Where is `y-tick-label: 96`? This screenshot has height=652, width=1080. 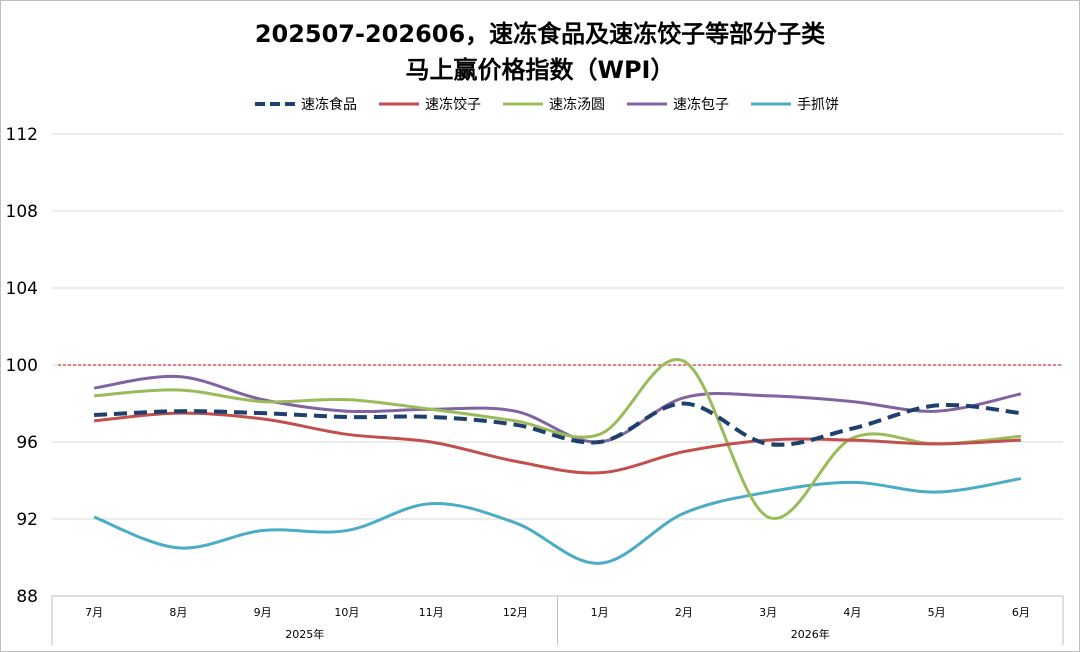 y-tick-label: 96 is located at coordinates (27, 443).